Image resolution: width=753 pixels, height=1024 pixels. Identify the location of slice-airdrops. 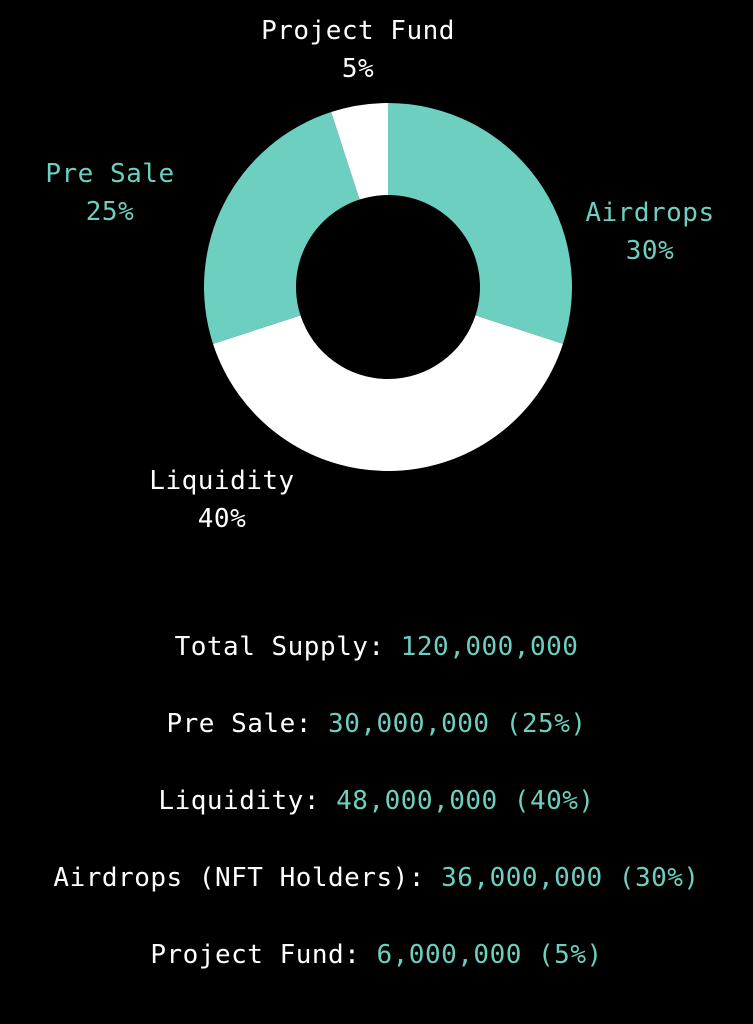
(480, 223).